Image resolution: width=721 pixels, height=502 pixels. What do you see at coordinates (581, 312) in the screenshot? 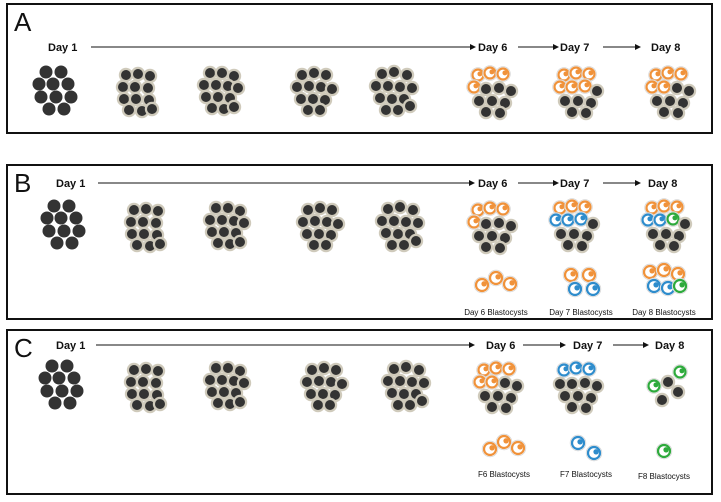
I see `caption-day7-blastocysts: Day 7 Blastocysts` at bounding box center [581, 312].